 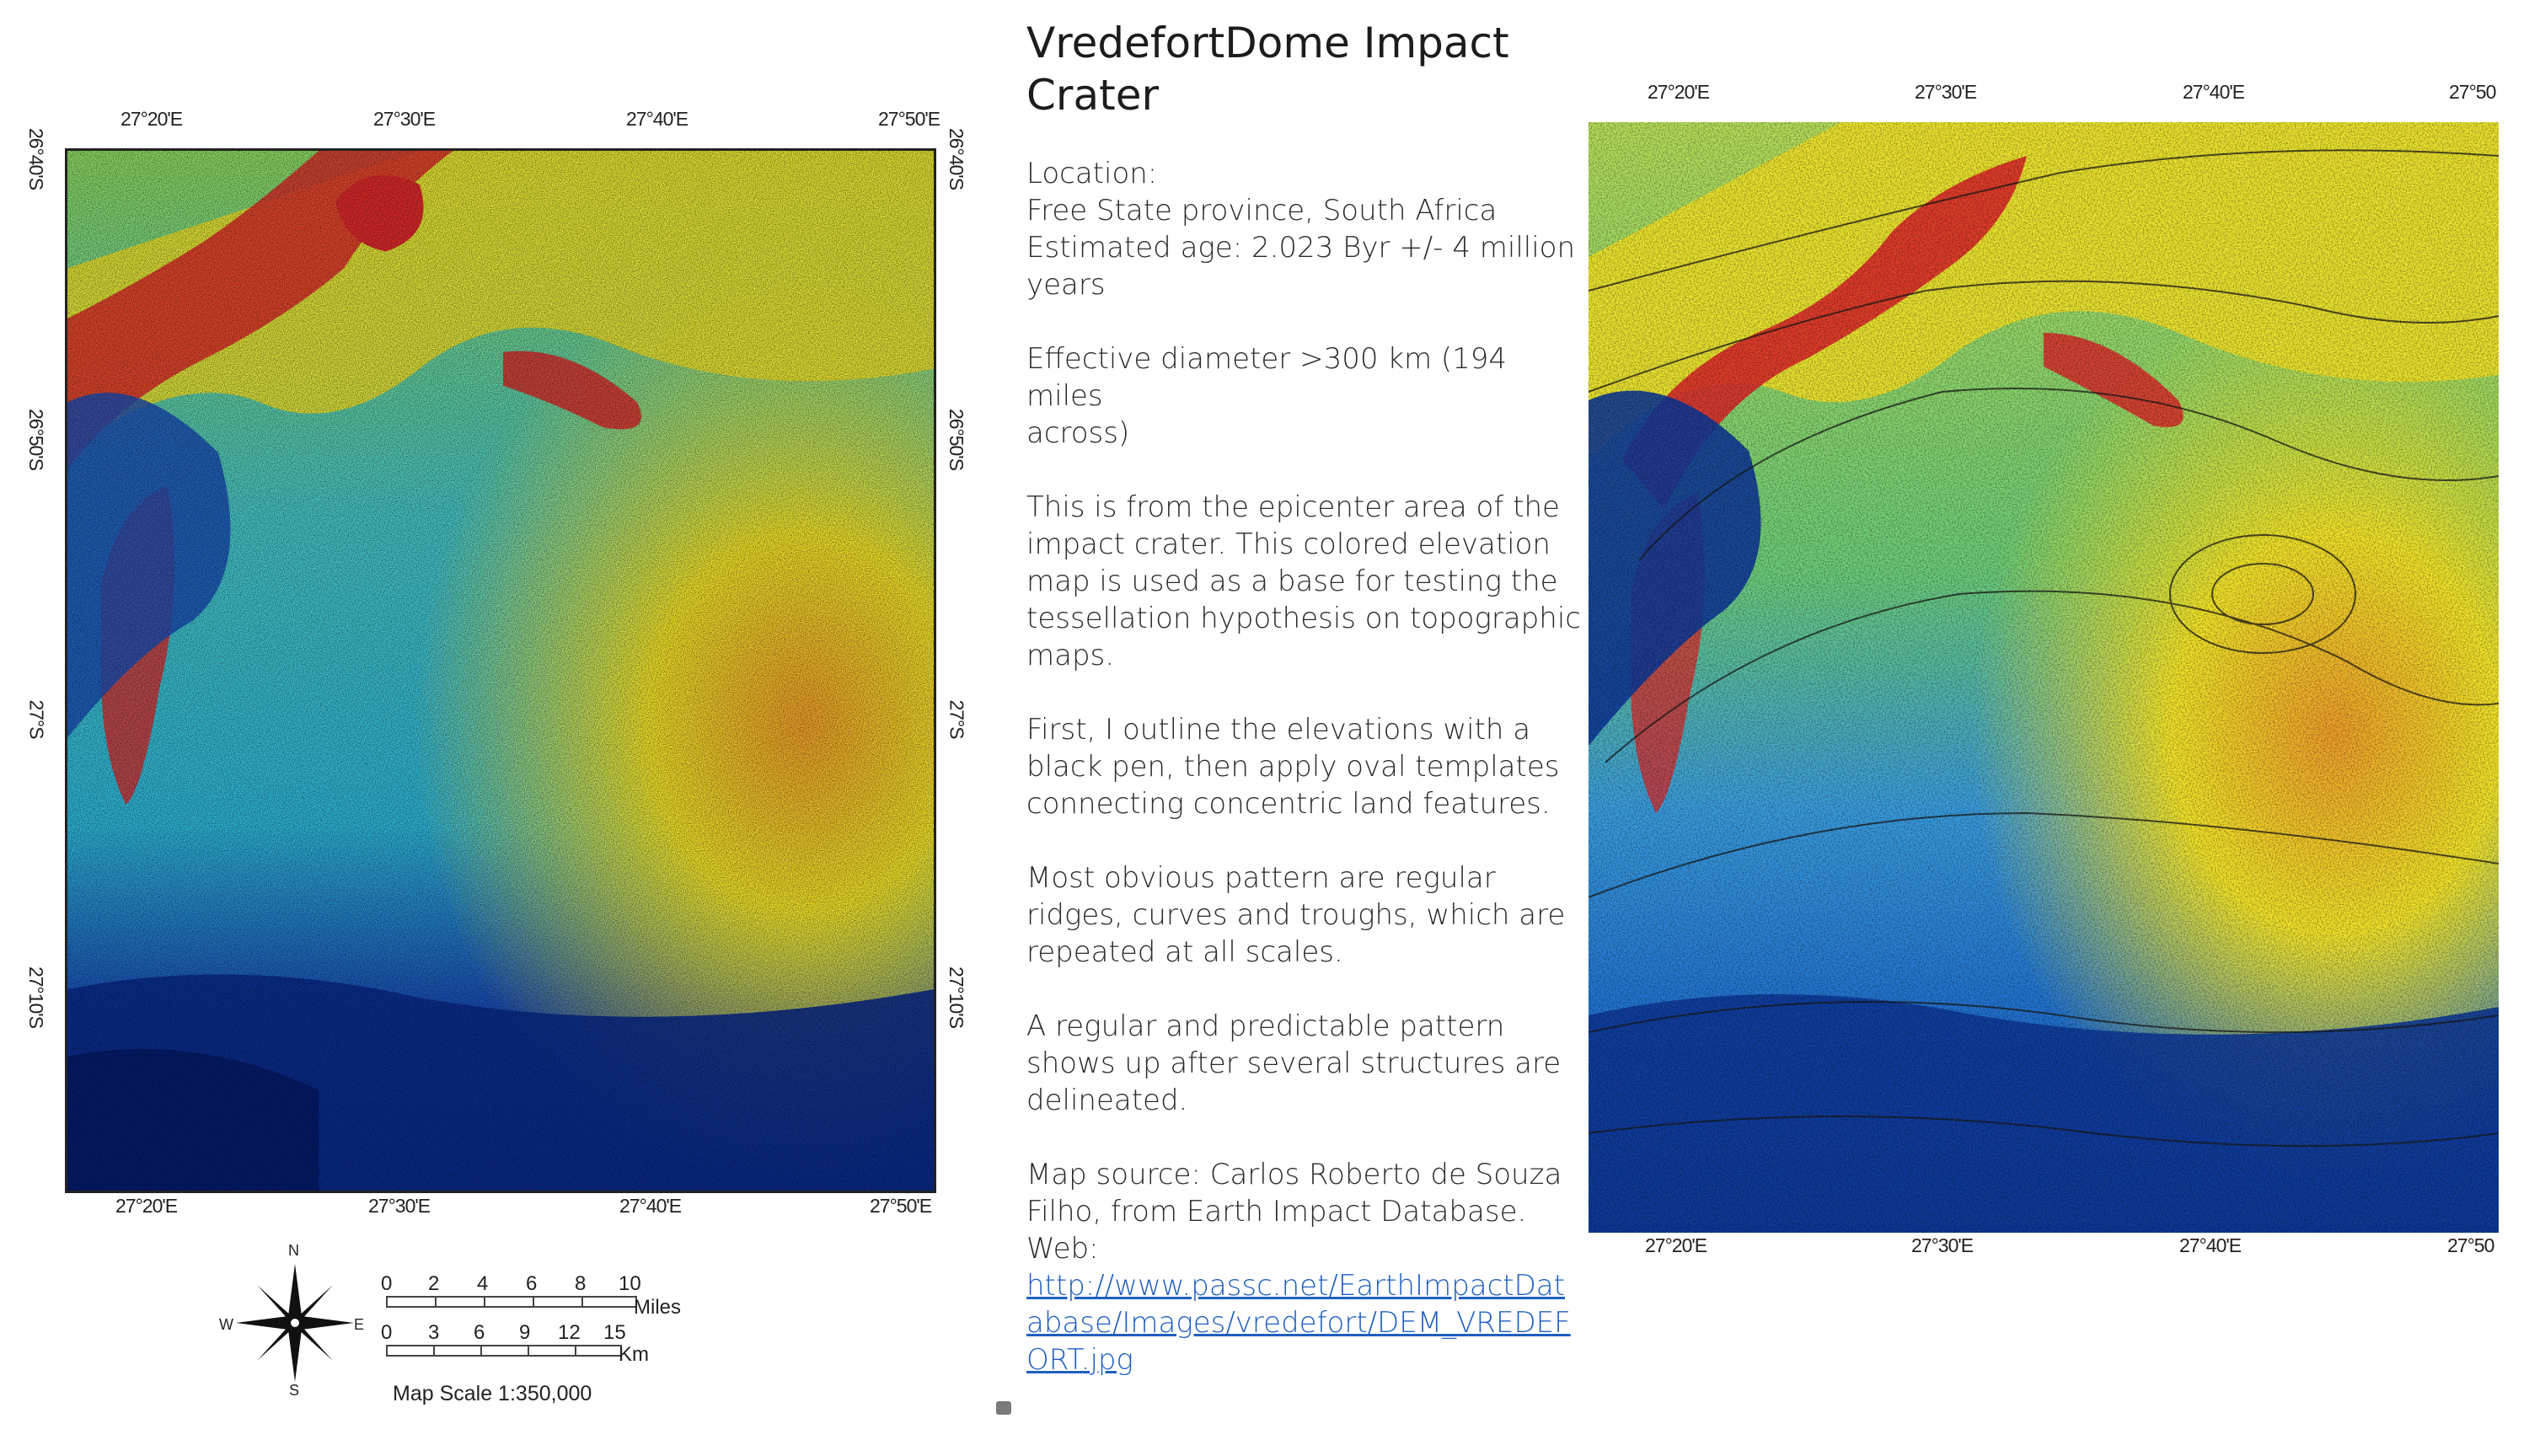 I want to click on text-line: ridges, curves and troughs, which are, so click(x=1296, y=915).